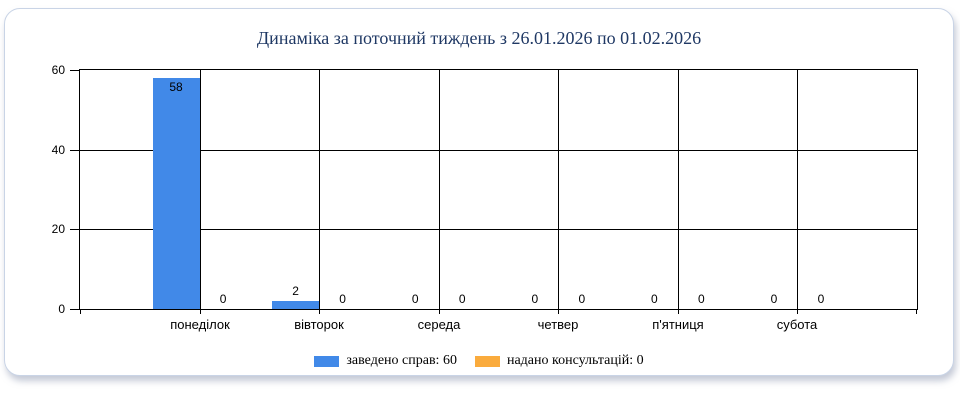 The image size is (960, 400). What do you see at coordinates (558, 324) in the screenshot?
I see `x-axis-label: четвер` at bounding box center [558, 324].